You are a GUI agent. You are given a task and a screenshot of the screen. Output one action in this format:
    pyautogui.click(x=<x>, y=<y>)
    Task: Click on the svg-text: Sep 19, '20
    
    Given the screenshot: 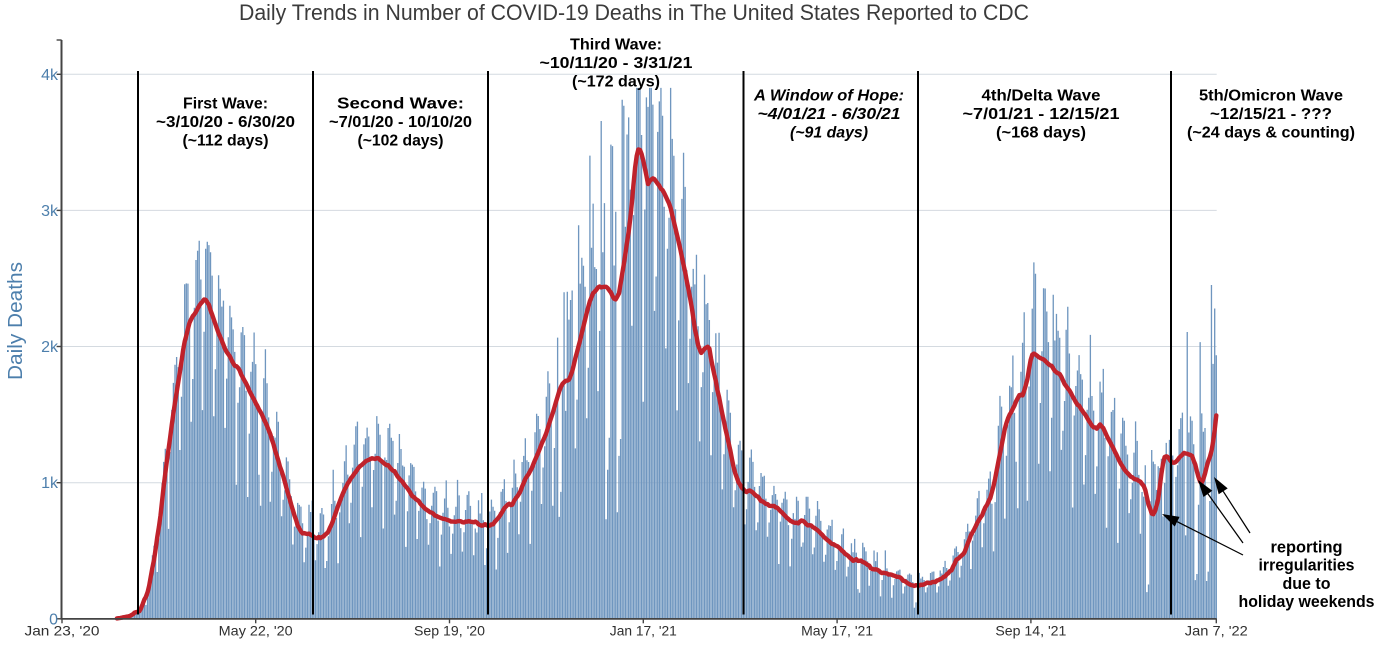 What is the action you would take?
    pyautogui.click(x=449, y=631)
    